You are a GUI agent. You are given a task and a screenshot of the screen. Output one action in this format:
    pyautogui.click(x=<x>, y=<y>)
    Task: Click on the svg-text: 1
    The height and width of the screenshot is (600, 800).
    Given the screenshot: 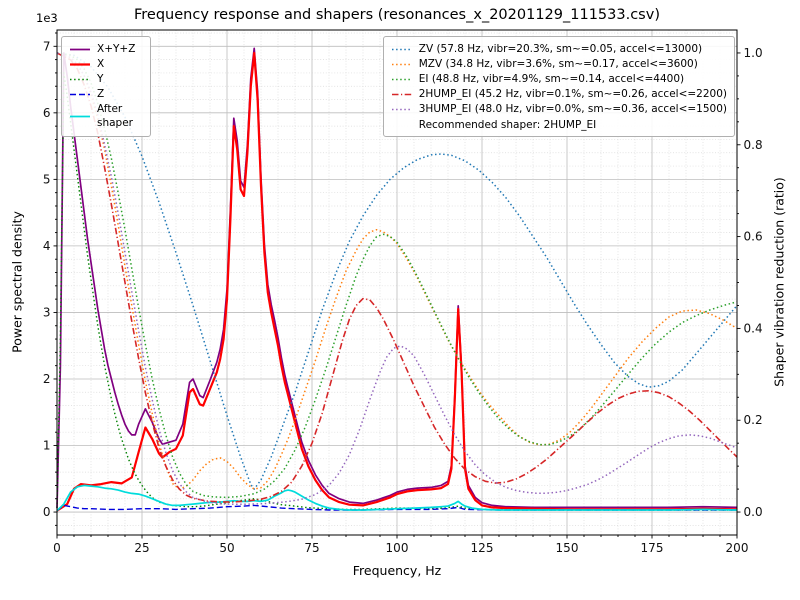 What is the action you would take?
    pyautogui.click(x=47, y=446)
    